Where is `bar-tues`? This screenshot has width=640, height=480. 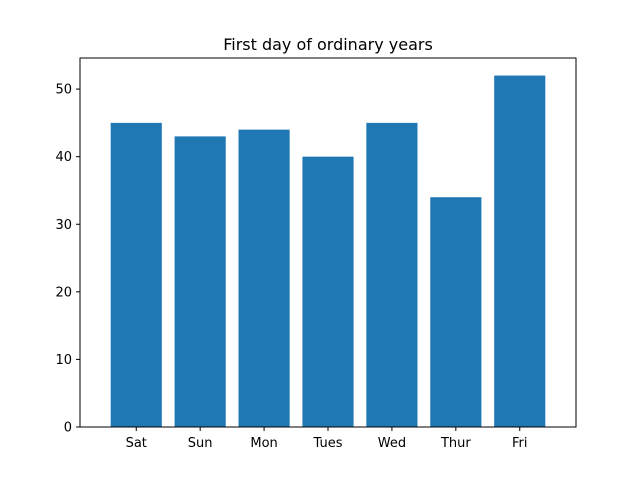 bar-tues is located at coordinates (328, 291).